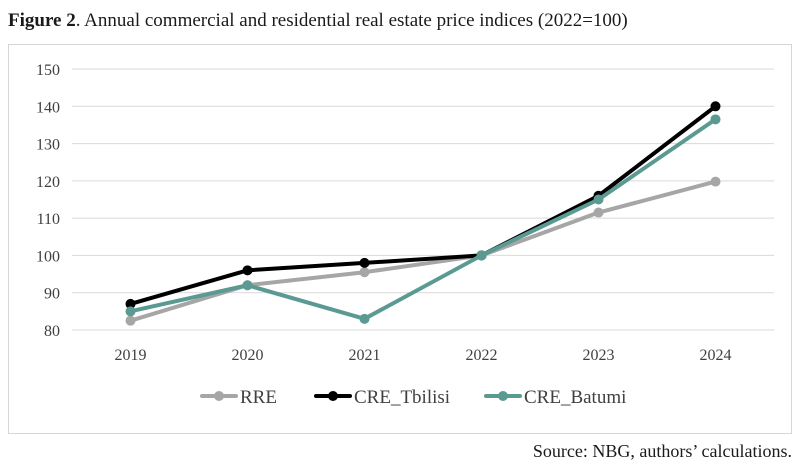 The width and height of the screenshot is (800, 472). Describe the element at coordinates (575, 397) in the screenshot. I see `legend-label: CRE_Batumi` at that location.